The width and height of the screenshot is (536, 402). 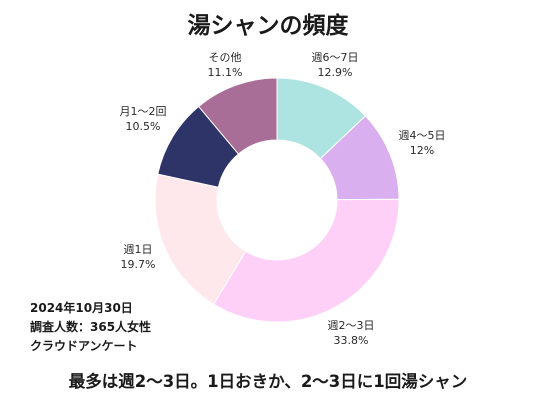 What do you see at coordinates (335, 57) in the screenshot?
I see `slice-name: 週6～7日` at bounding box center [335, 57].